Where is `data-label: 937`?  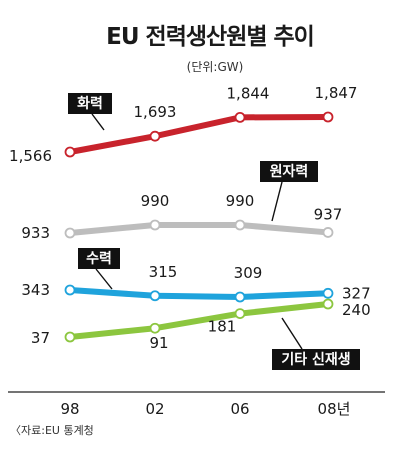 data-label: 937 is located at coordinates (328, 214).